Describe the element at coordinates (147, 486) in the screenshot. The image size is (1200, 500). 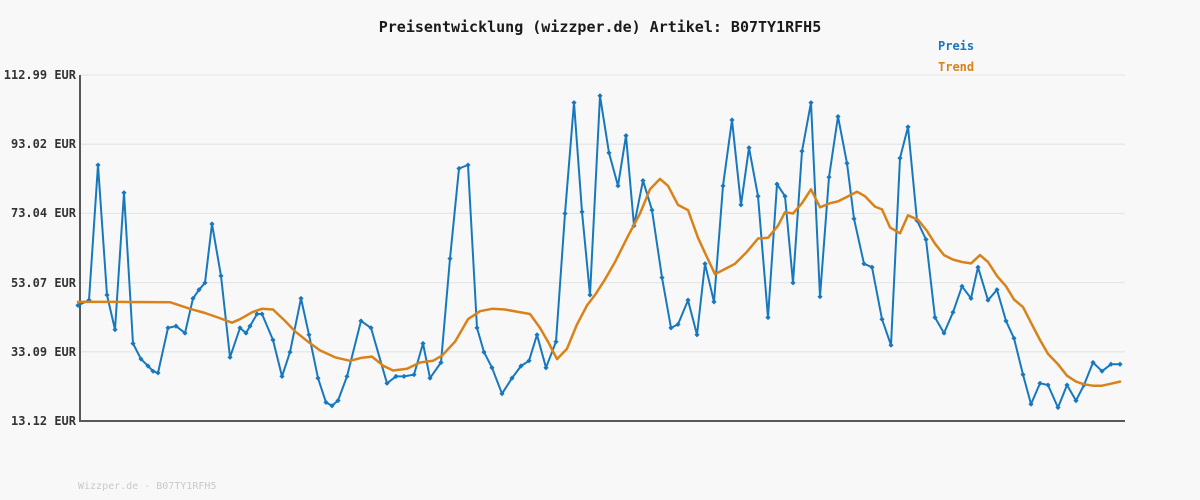
I see `watermark: Wizzper.de - B07TY1RFH5` at that location.